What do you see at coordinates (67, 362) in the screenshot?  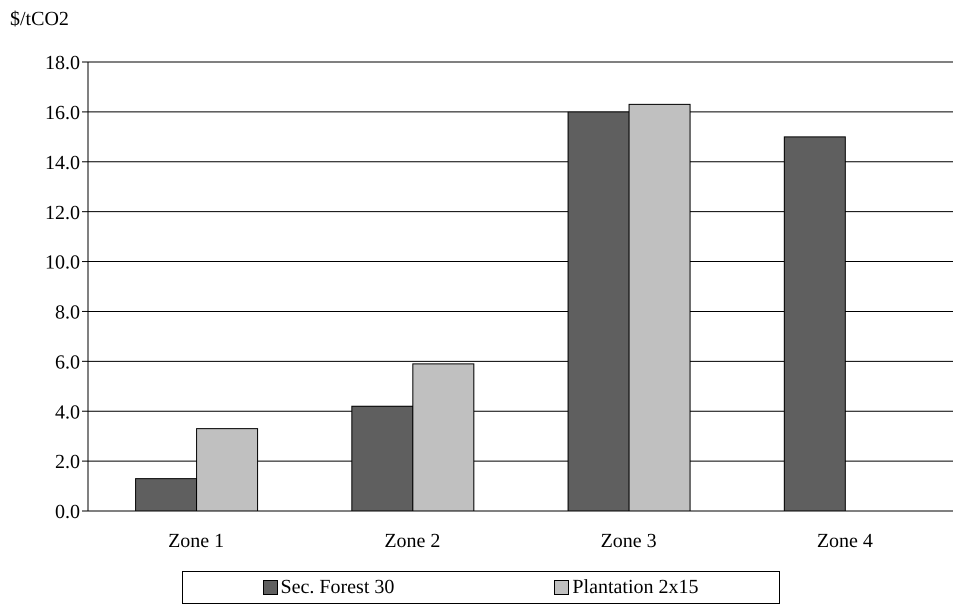 I see `y-tick-label: 6.0` at bounding box center [67, 362].